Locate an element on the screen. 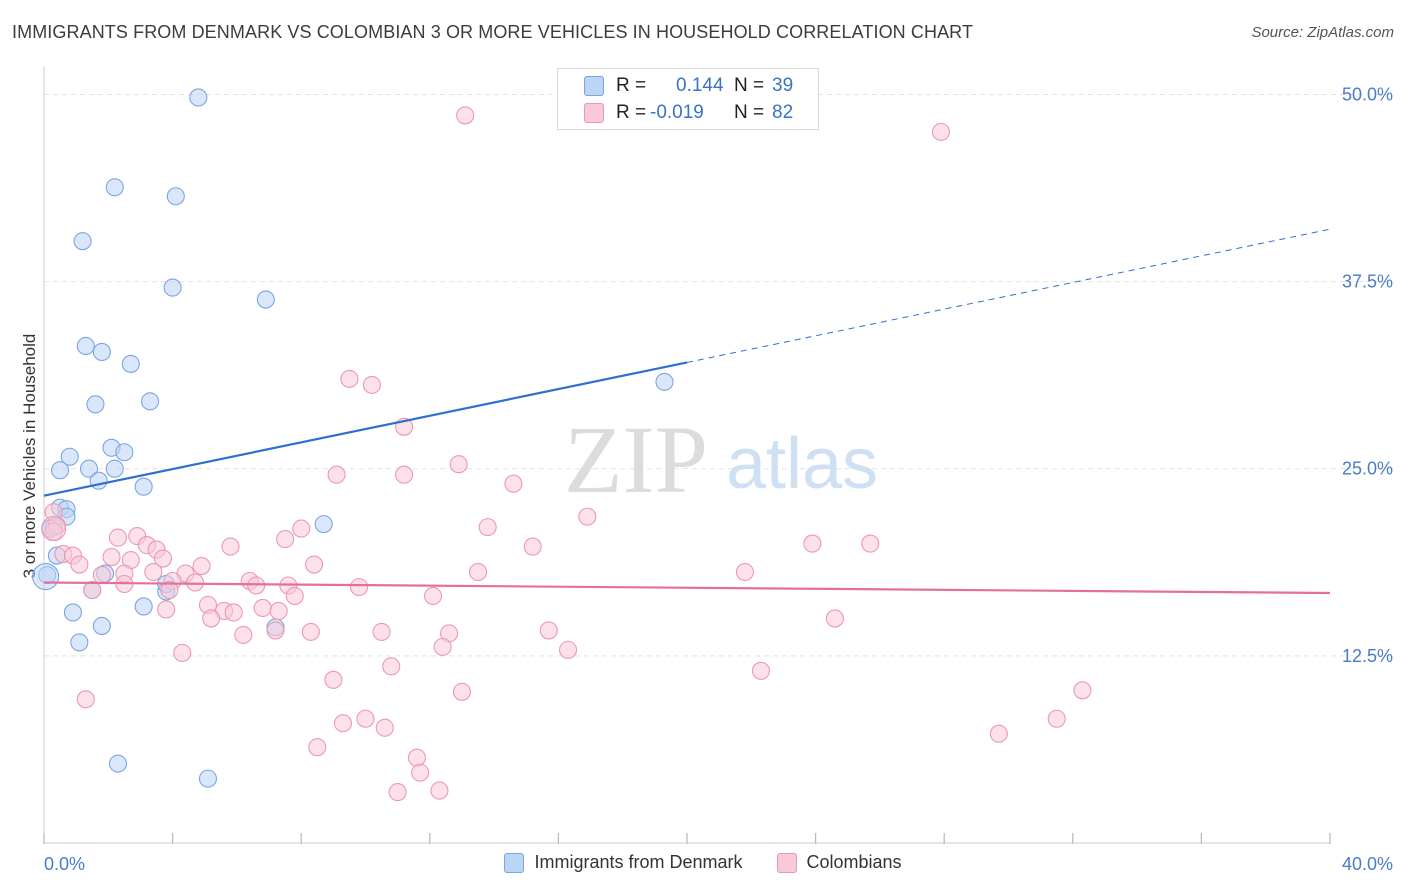  watermark-atlas: atlas is located at coordinates (802, 464).